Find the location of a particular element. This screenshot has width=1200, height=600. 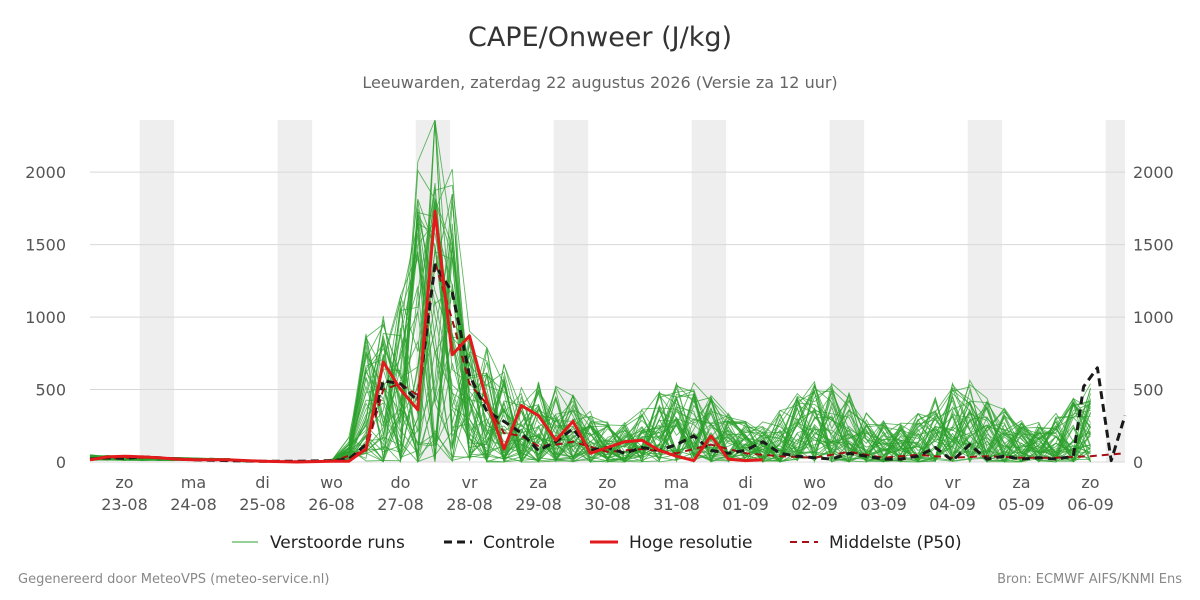

x-tick-date: 23-08 is located at coordinates (124, 504).